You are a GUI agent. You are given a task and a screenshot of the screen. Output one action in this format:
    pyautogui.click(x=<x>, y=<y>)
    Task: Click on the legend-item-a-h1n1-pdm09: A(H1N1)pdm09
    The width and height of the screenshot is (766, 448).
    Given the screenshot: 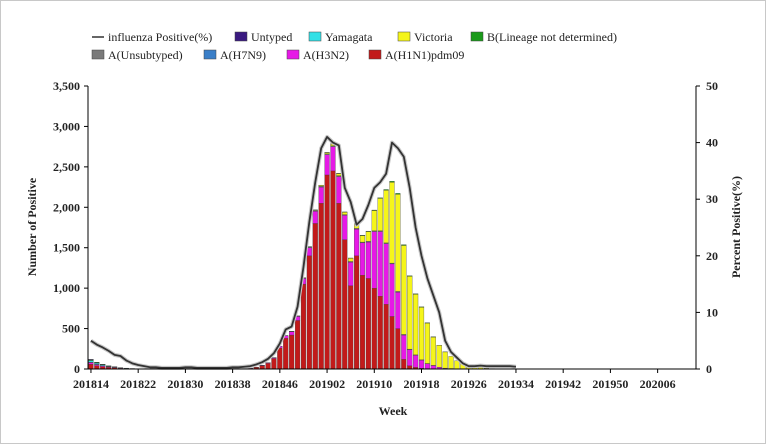 What is the action you would take?
    pyautogui.click(x=416, y=55)
    